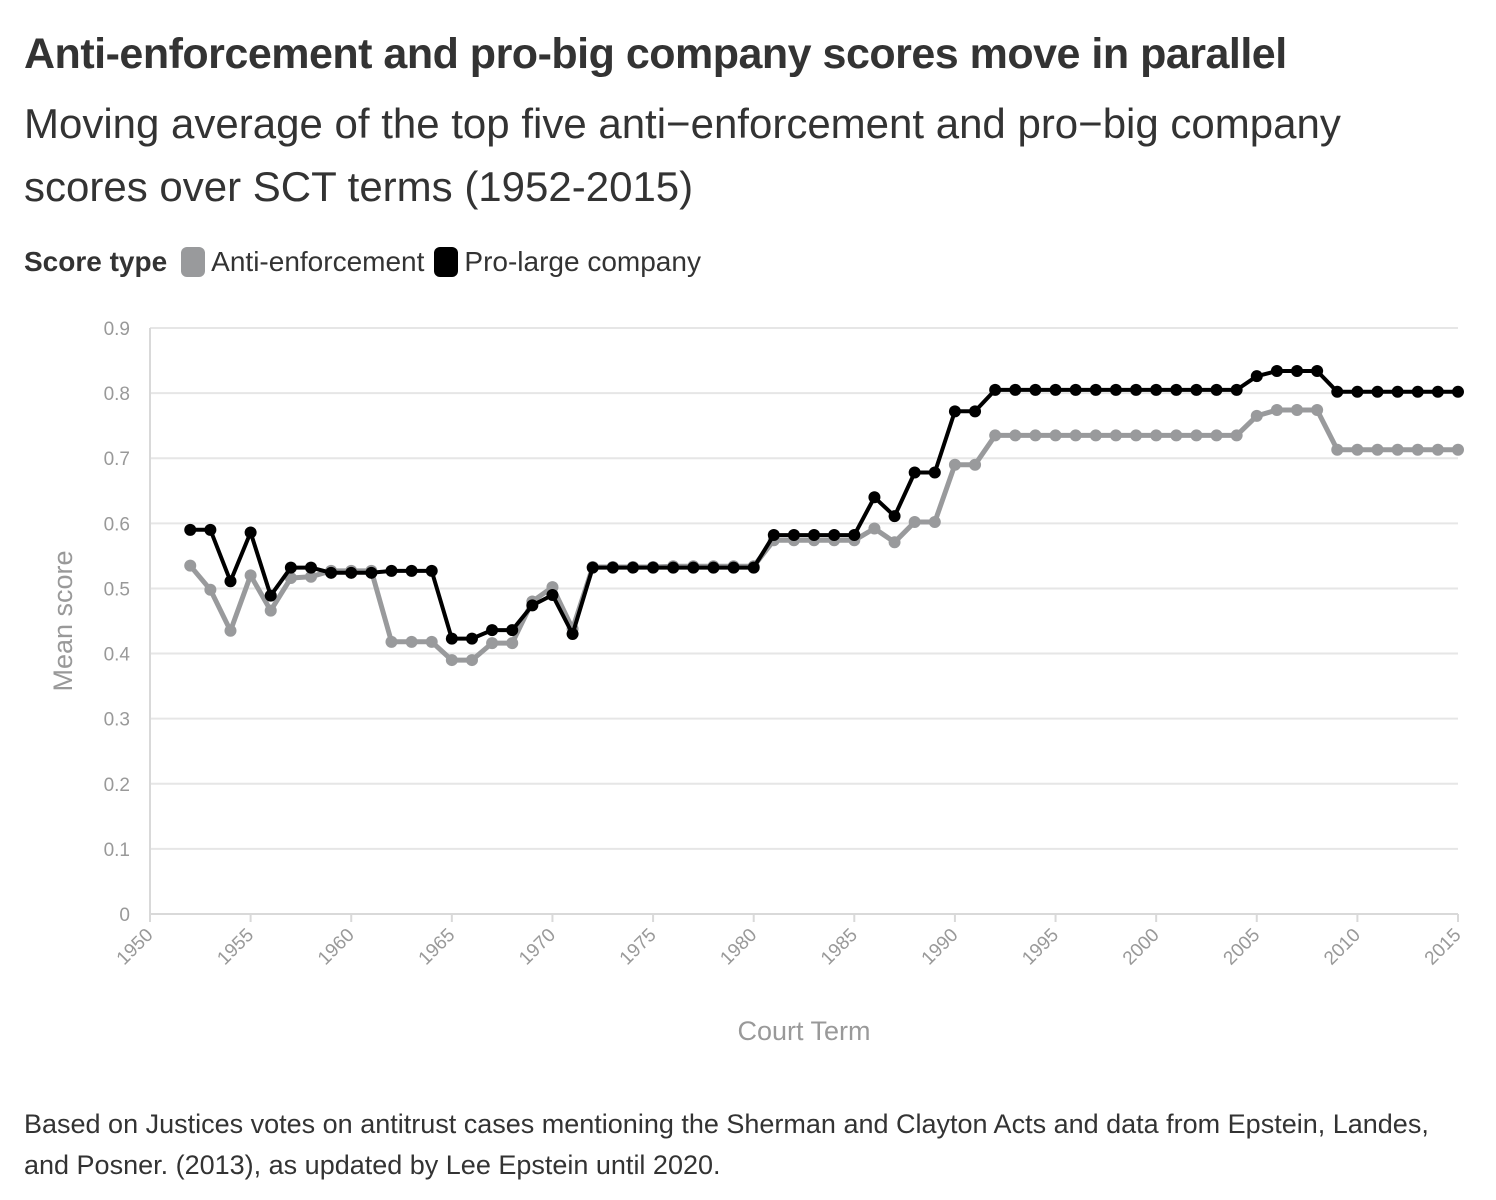 This screenshot has width=1496, height=1200. Describe the element at coordinates (839, 947) in the screenshot. I see `x-tick-label: 1985` at that location.